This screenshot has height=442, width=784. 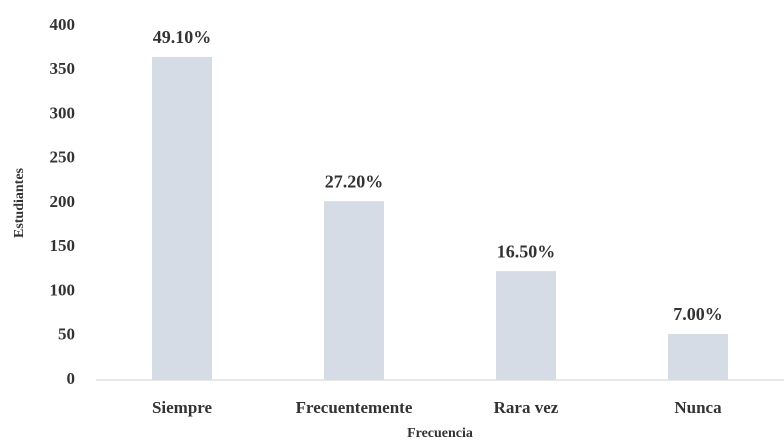 I want to click on annotation: 16.50%, so click(x=526, y=251).